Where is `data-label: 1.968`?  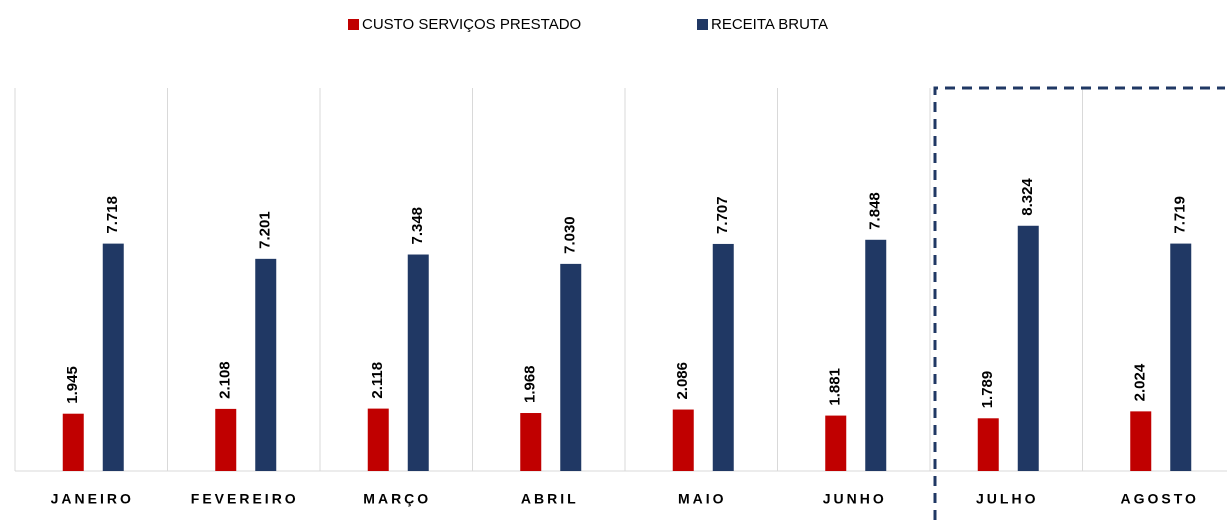
data-label: 1.968 is located at coordinates (530, 384).